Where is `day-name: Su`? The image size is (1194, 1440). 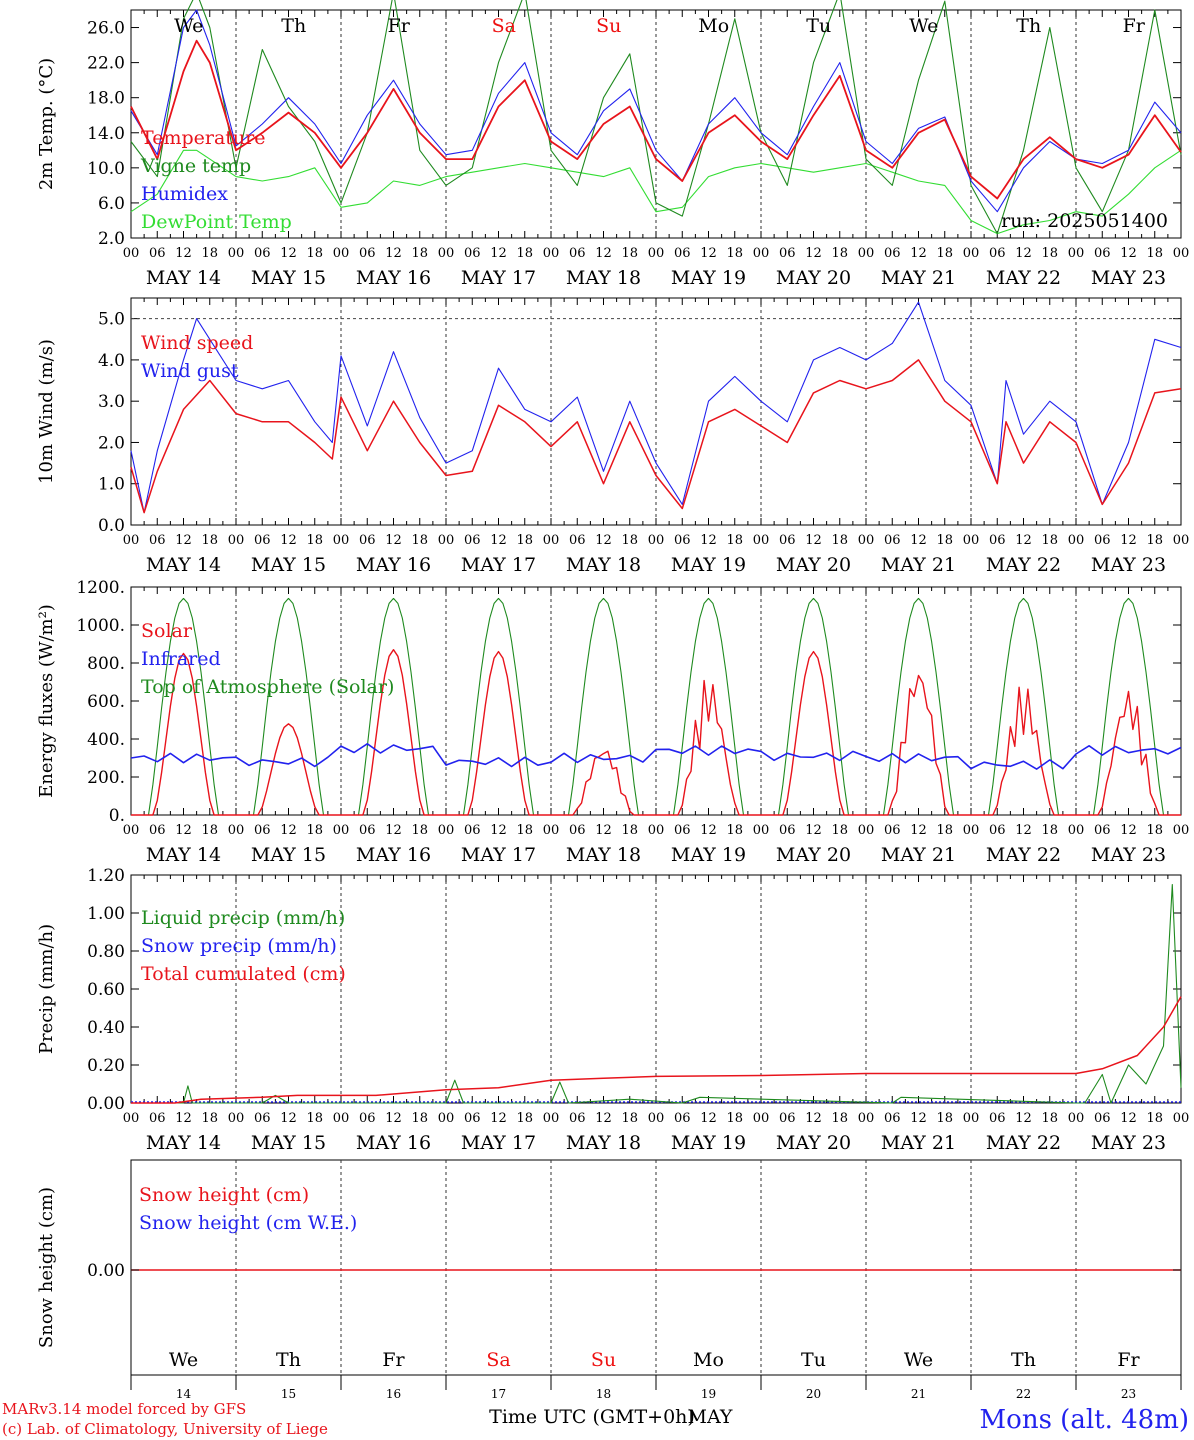 day-name: Su is located at coordinates (603, 1360).